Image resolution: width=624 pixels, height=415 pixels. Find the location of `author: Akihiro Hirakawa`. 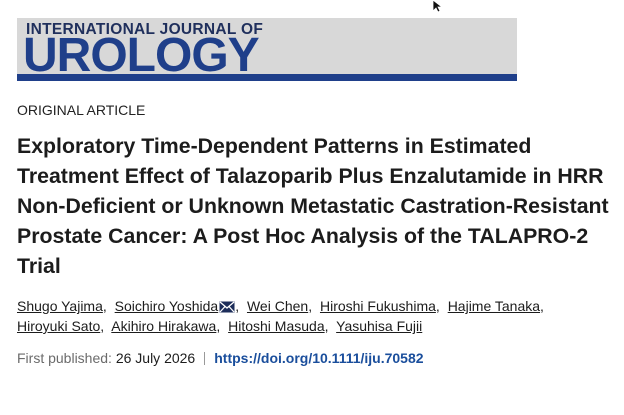

author: Akihiro Hirakawa is located at coordinates (167, 326).